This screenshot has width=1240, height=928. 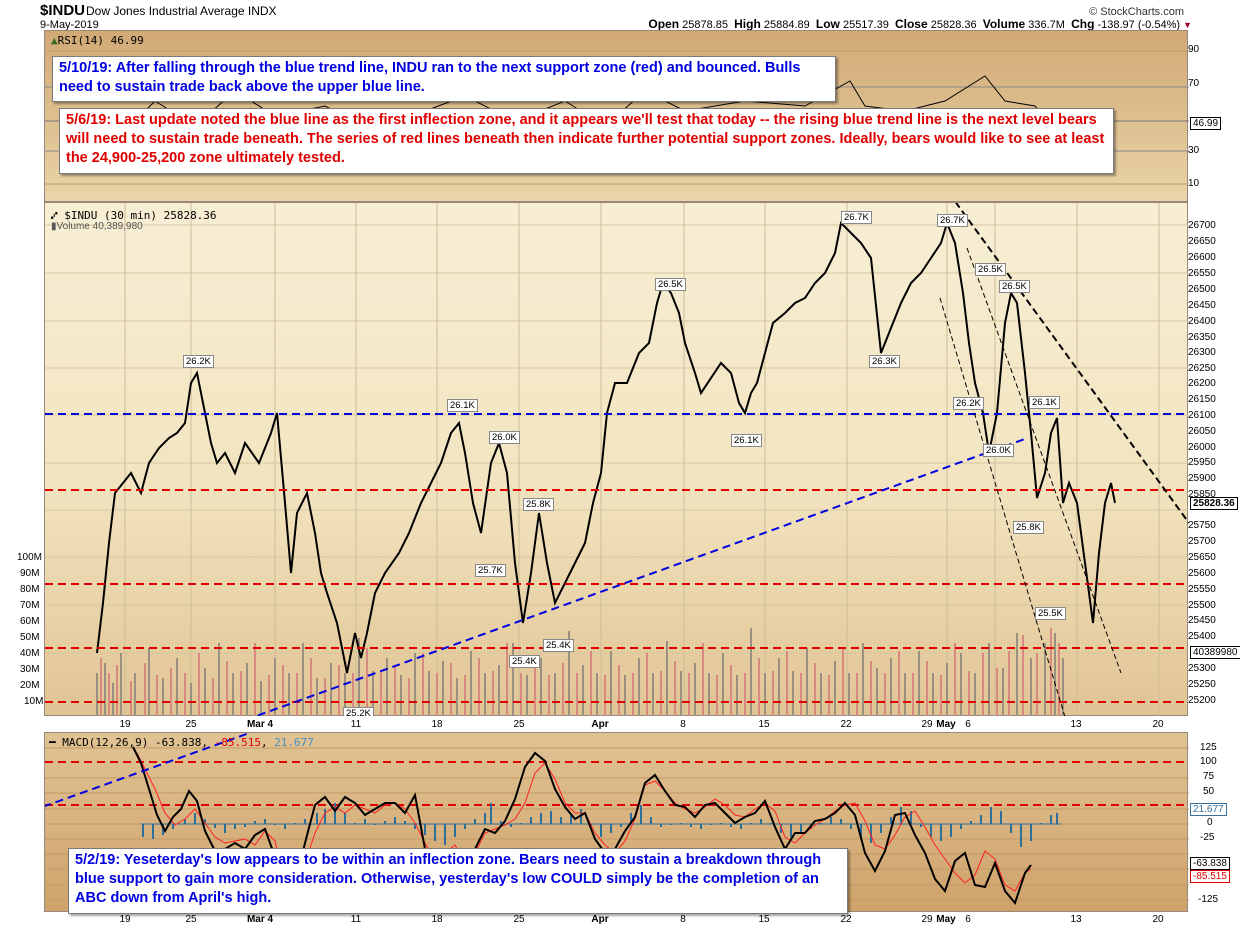 What do you see at coordinates (1194, 150) in the screenshot?
I see `rsi-tick: 30` at bounding box center [1194, 150].